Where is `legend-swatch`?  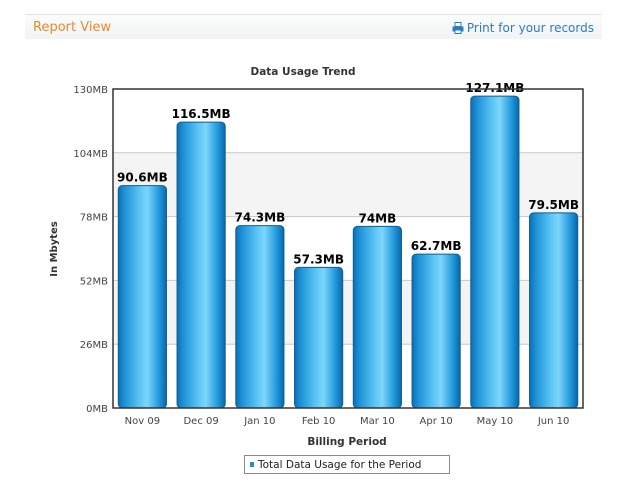 legend-swatch is located at coordinates (252, 464).